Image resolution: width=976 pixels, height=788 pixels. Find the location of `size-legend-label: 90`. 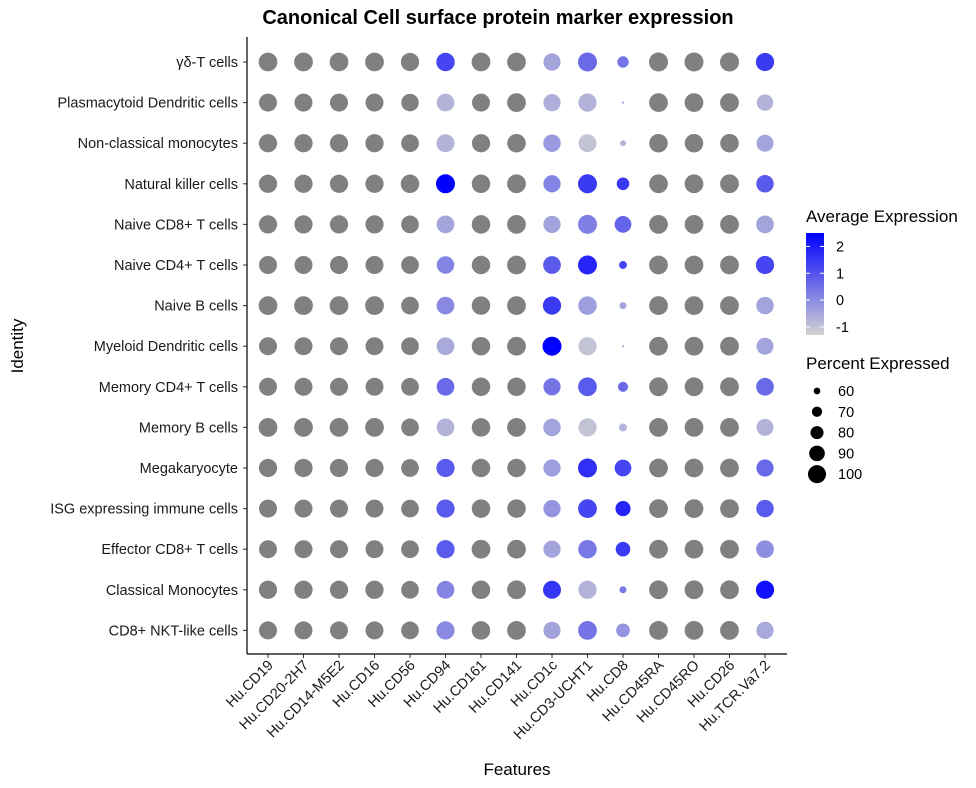

size-legend-label: 90 is located at coordinates (846, 454).